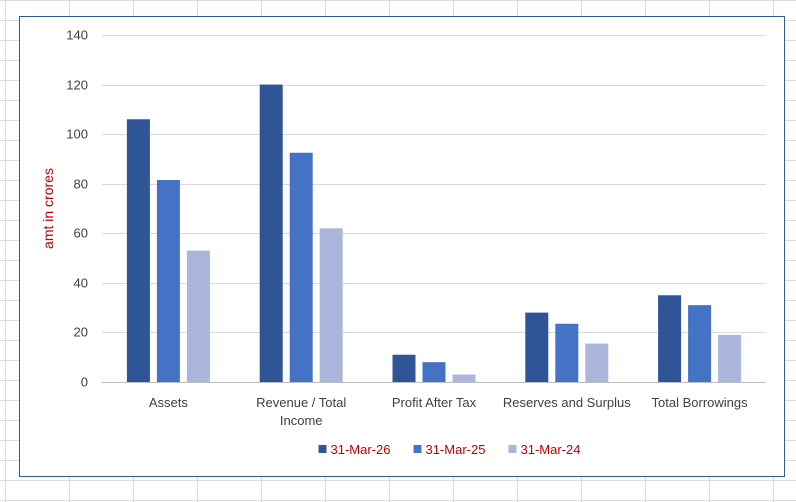  What do you see at coordinates (361, 449) in the screenshot?
I see `legend-label: 31-Mar-26` at bounding box center [361, 449].